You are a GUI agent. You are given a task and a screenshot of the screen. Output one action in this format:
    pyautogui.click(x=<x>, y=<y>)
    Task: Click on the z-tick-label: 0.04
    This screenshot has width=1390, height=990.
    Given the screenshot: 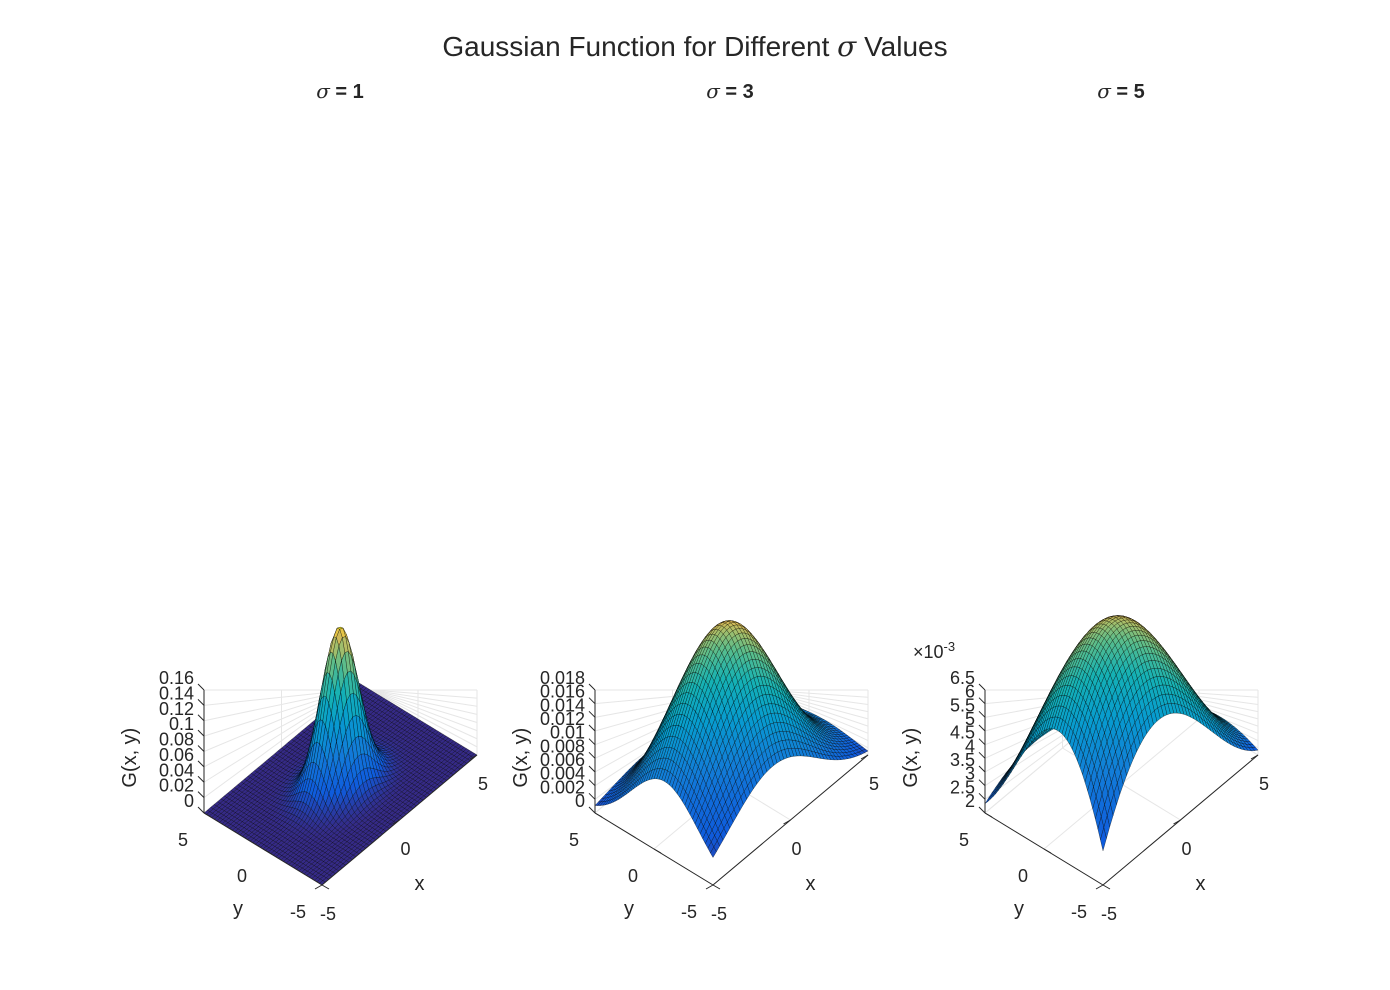 What is the action you would take?
    pyautogui.click(x=176, y=770)
    